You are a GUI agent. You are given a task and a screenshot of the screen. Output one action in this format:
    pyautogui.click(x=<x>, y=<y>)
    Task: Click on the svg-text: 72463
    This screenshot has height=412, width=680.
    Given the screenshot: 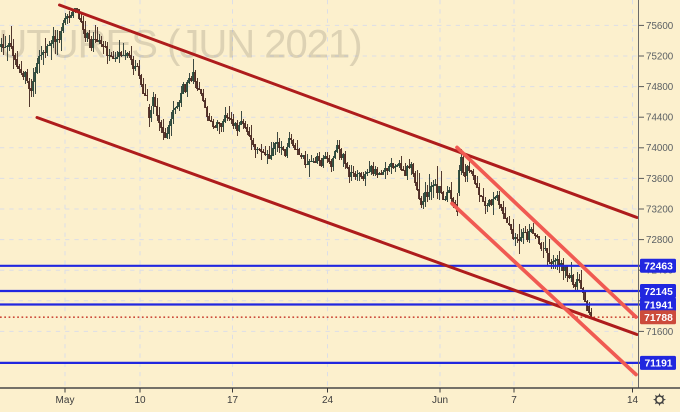 What is the action you would take?
    pyautogui.click(x=658, y=267)
    